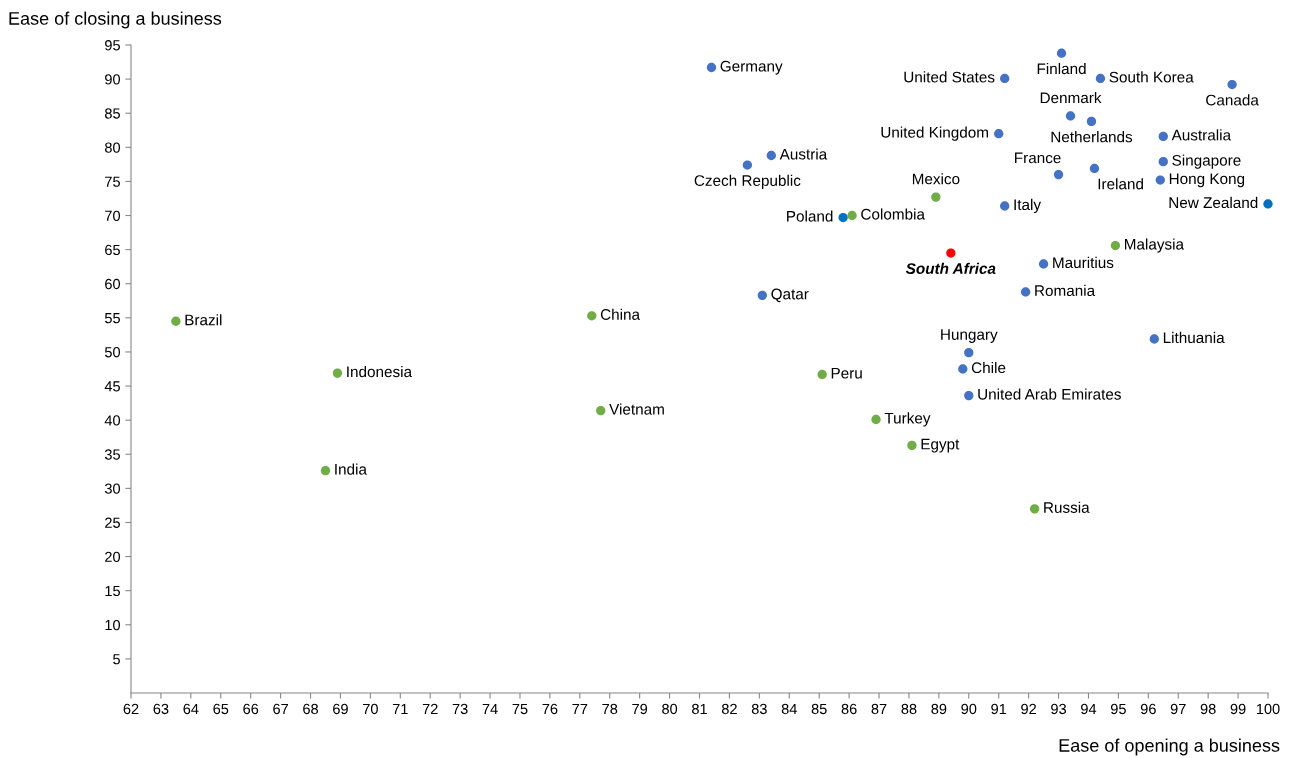 Image resolution: width=1291 pixels, height=758 pixels. I want to click on x-tick-label: 71, so click(400, 708).